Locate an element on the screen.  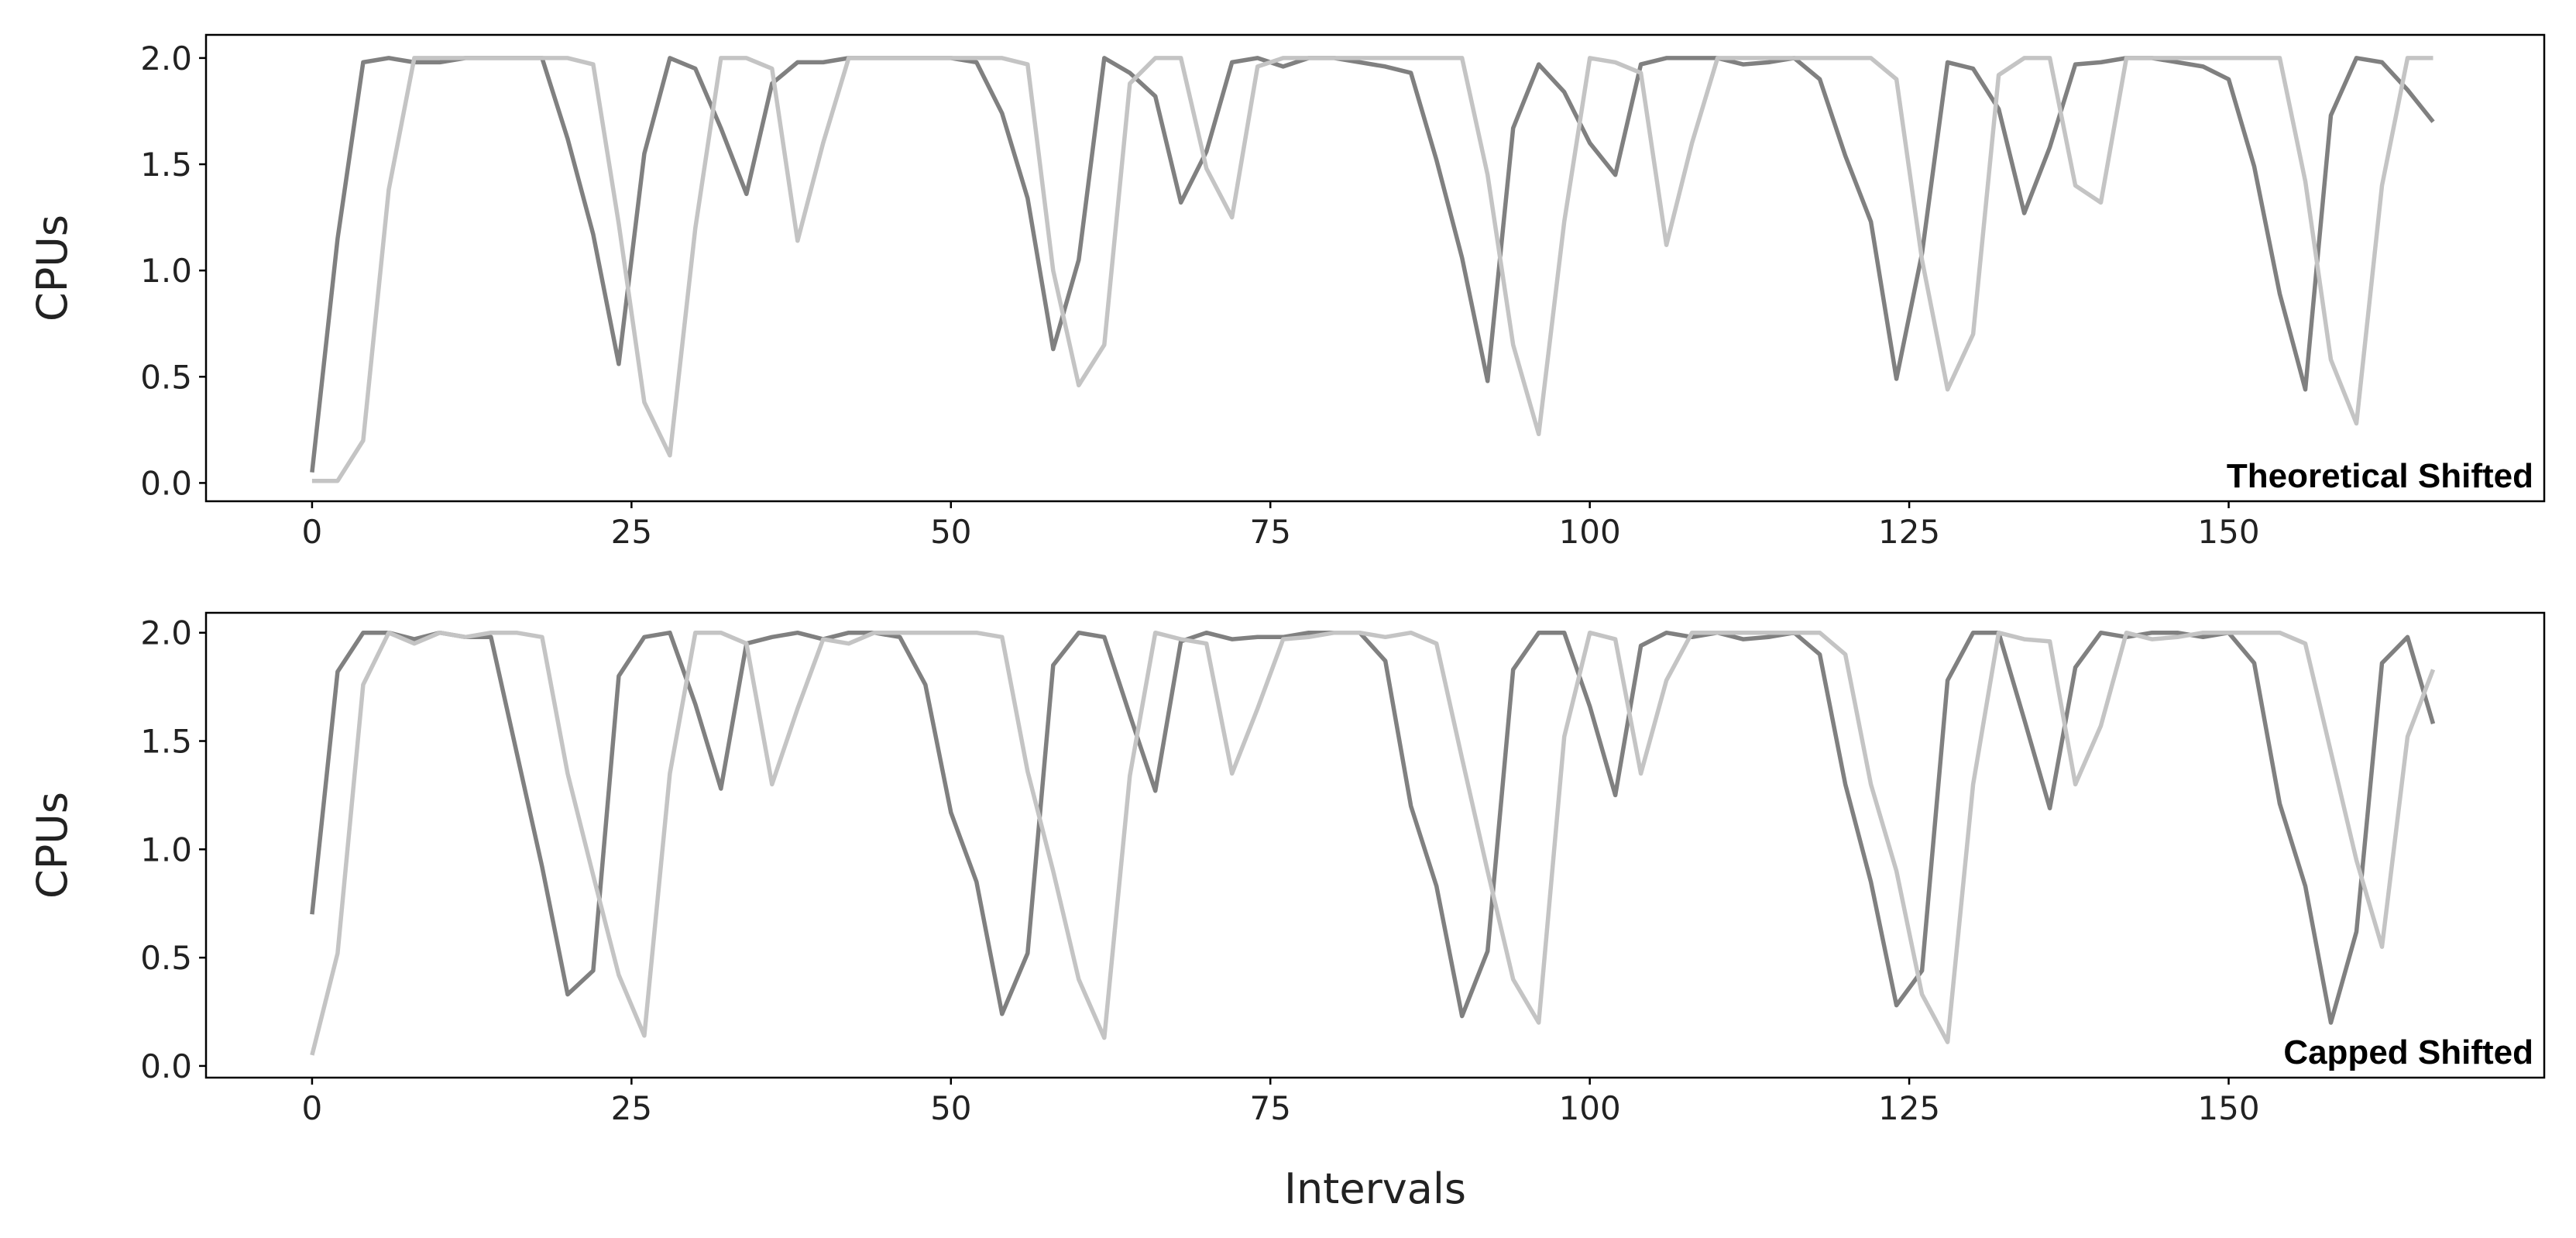
annotation: Capped Shifted is located at coordinates (2408, 1052).